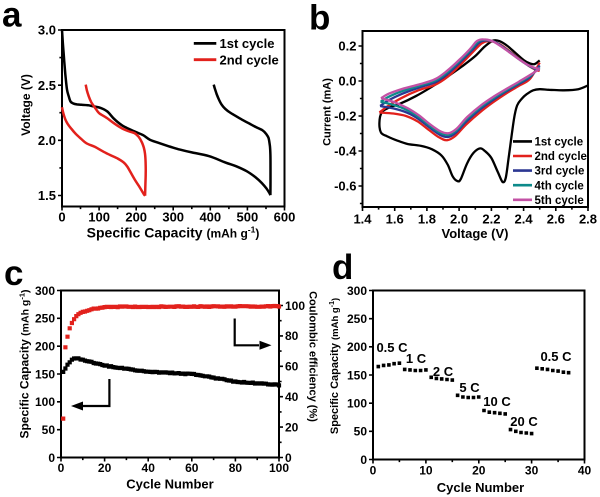 This screenshot has height=497, width=600. I want to click on svg-text: 1 C, so click(416, 358).